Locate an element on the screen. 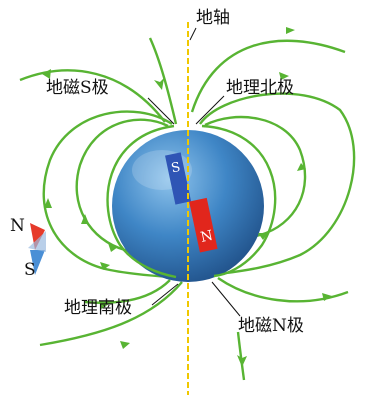  bar-magnet-south-pole is located at coordinates (178, 178).